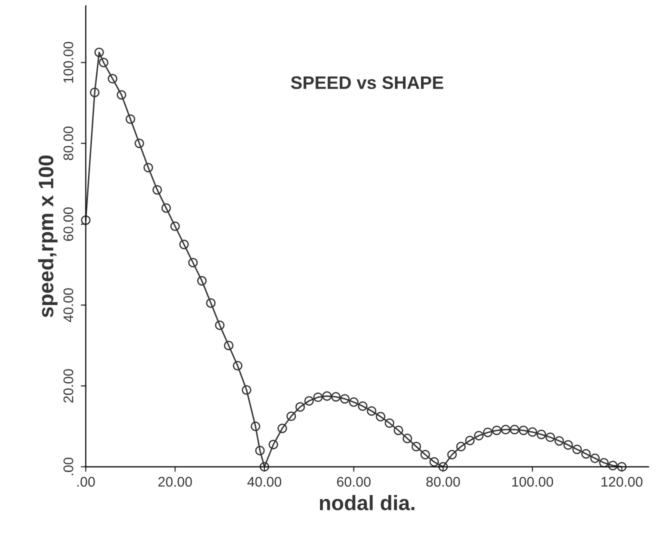 The width and height of the screenshot is (670, 539). What do you see at coordinates (264, 481) in the screenshot?
I see `x-tick-label: 40.00` at bounding box center [264, 481].